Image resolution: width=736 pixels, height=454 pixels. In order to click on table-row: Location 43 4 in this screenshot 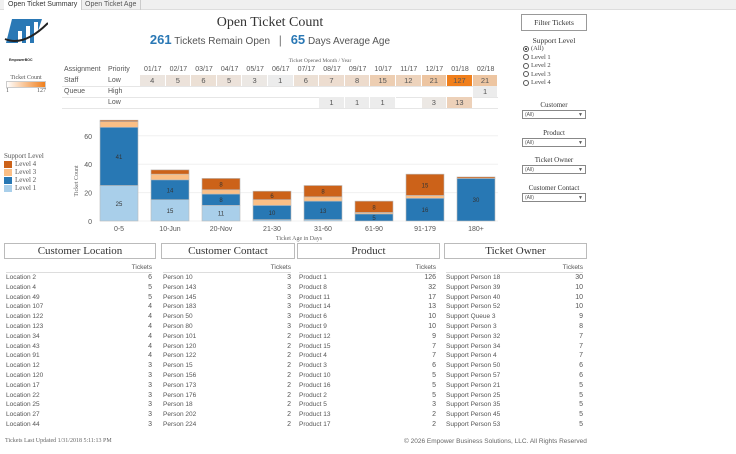, I will do `click(79, 347)`.